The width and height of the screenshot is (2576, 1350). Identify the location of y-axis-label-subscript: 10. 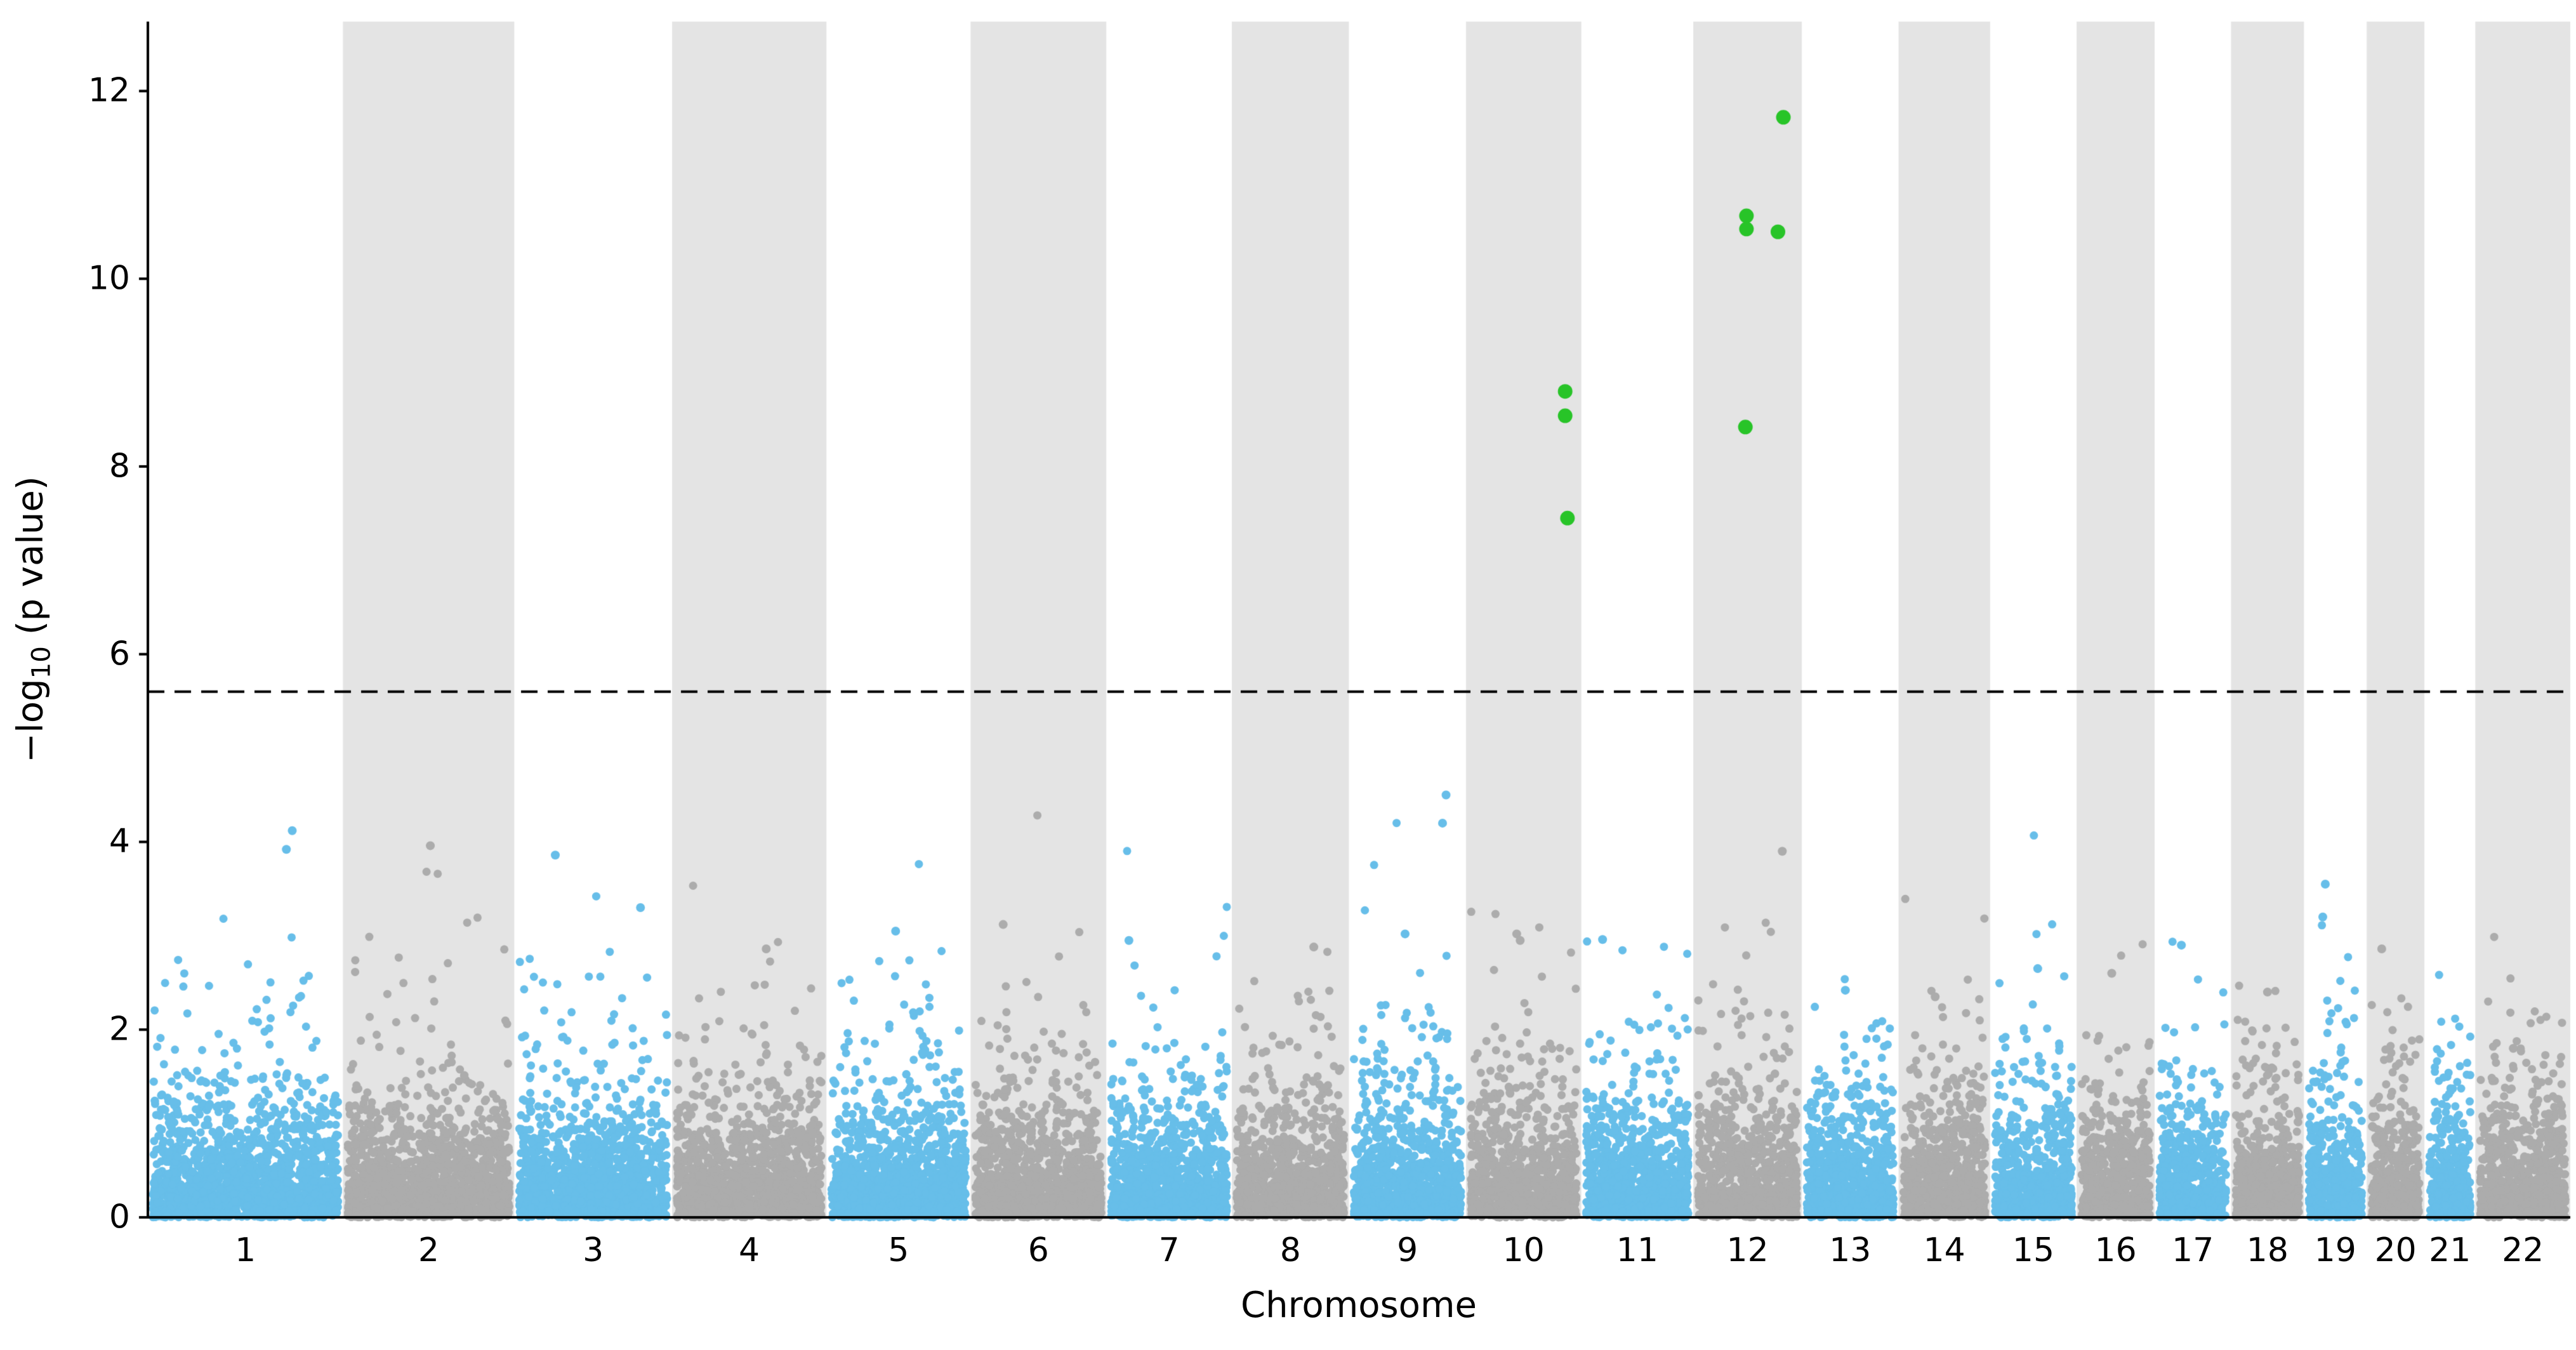
(41, 663).